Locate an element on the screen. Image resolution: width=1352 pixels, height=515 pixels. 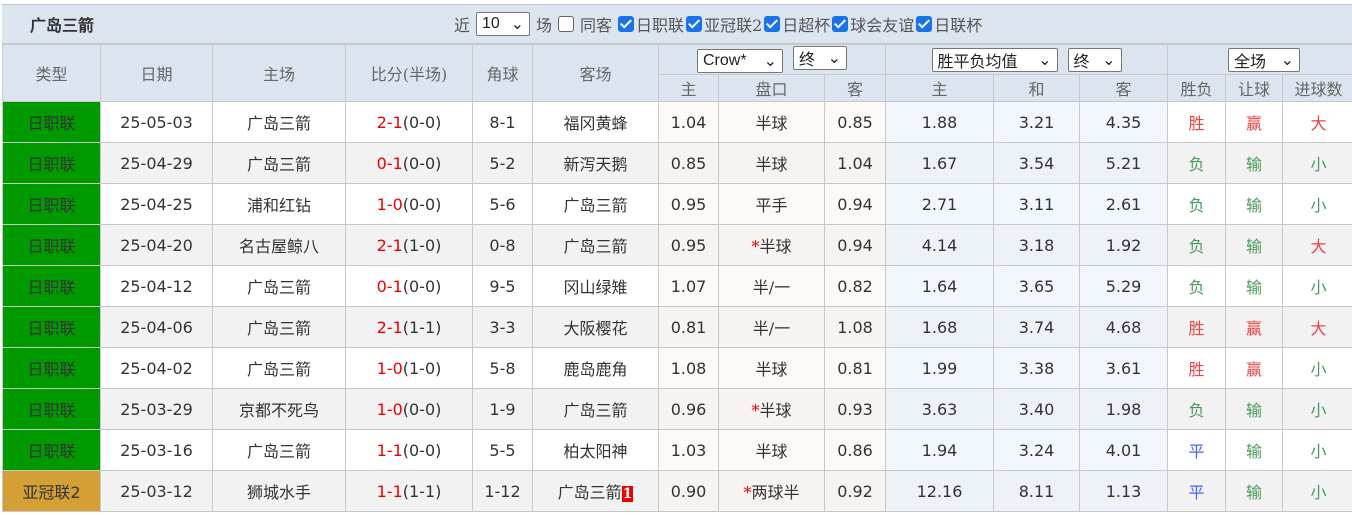
eu-away-odds: 1.13 is located at coordinates (1124, 491).